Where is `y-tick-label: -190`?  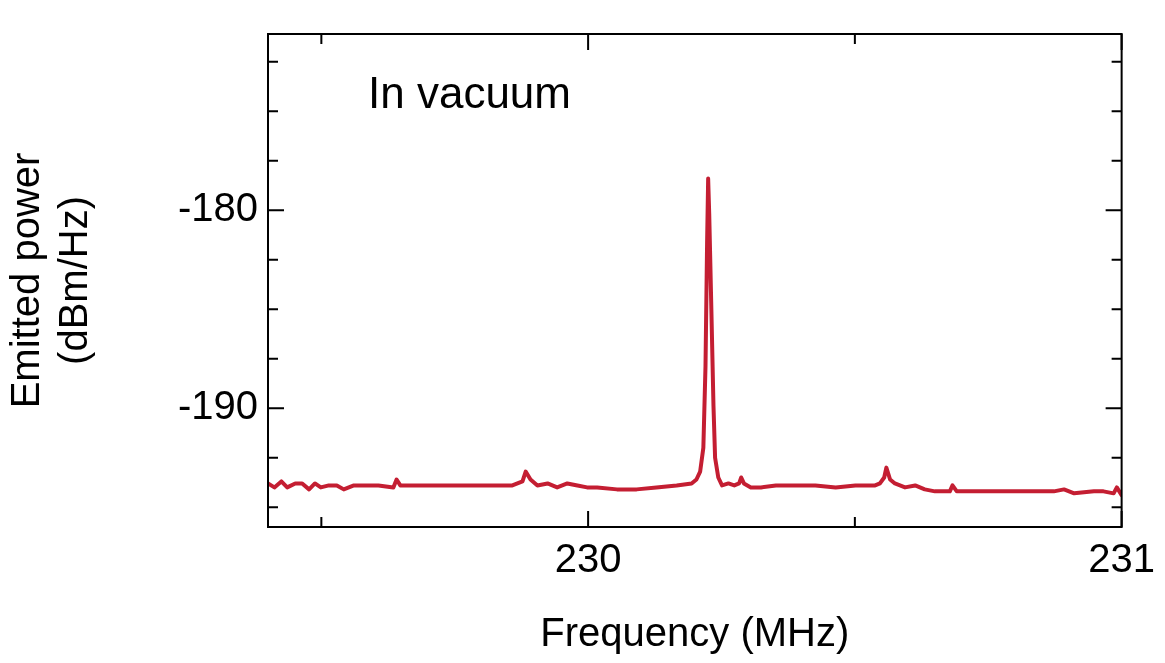
y-tick-label: -190 is located at coordinates (217, 405).